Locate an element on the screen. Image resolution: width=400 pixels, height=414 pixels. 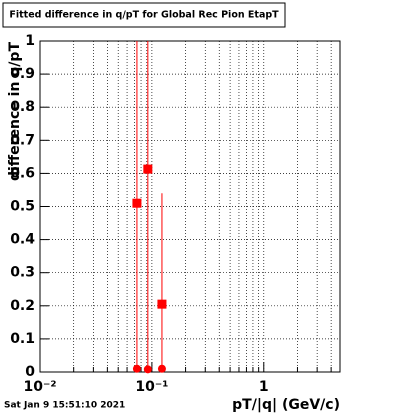
footer-date: Sat Jan 9 15:51:10 2021 is located at coordinates (64, 406).